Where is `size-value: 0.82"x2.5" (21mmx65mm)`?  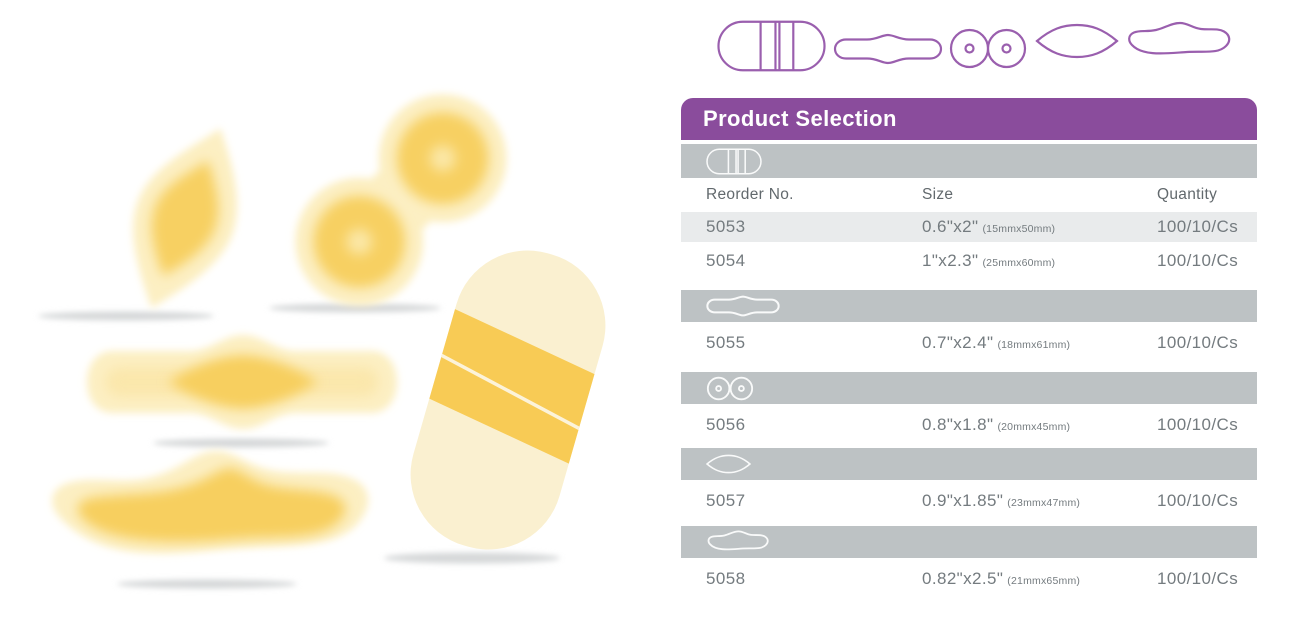
size-value: 0.82"x2.5" (21mmx65mm) is located at coordinates (1039, 579).